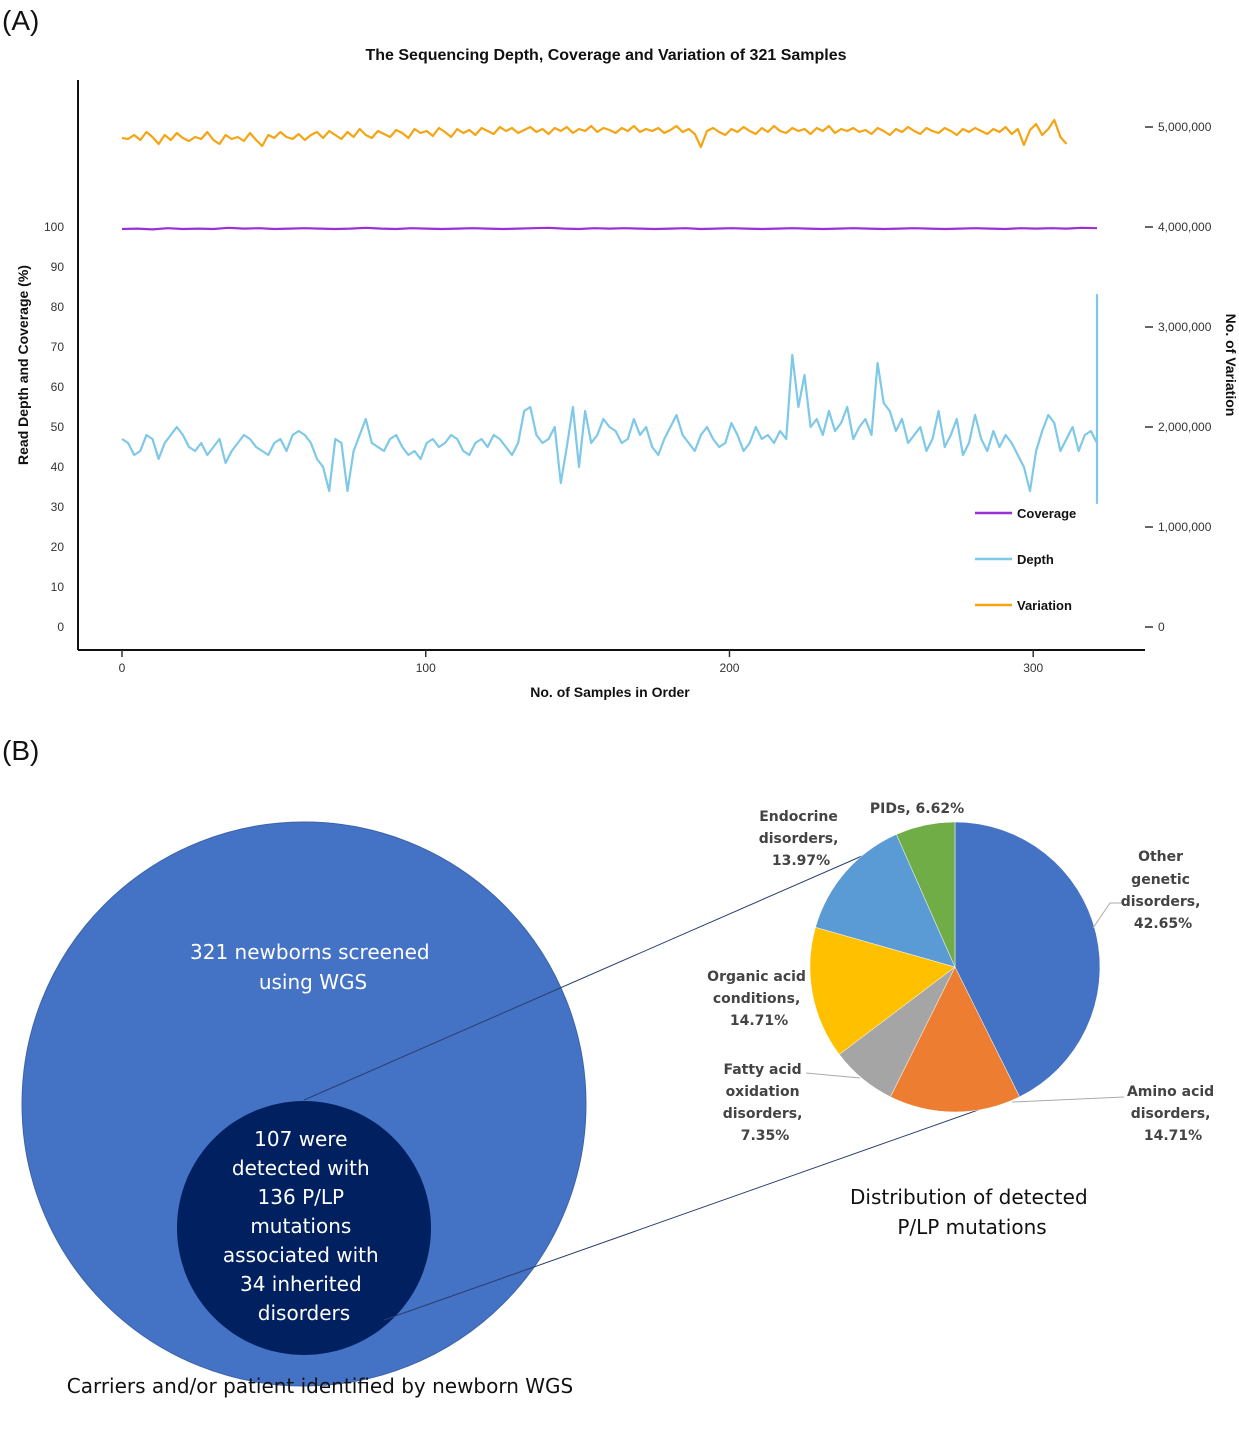 The height and width of the screenshot is (1442, 1239). Describe the element at coordinates (1108, 915) in the screenshot. I see `leader-other` at that location.